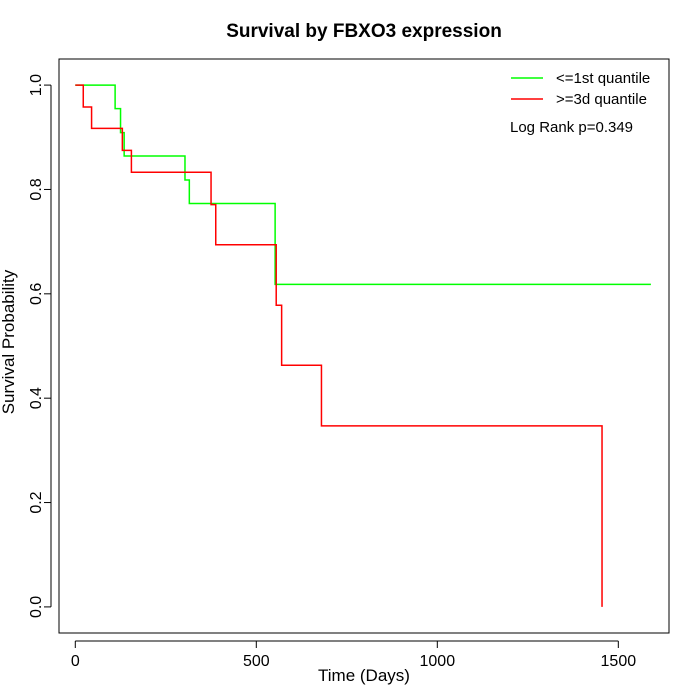 The width and height of the screenshot is (700, 700). What do you see at coordinates (36, 398) in the screenshot?
I see `y-tick-label: 0.4` at bounding box center [36, 398].